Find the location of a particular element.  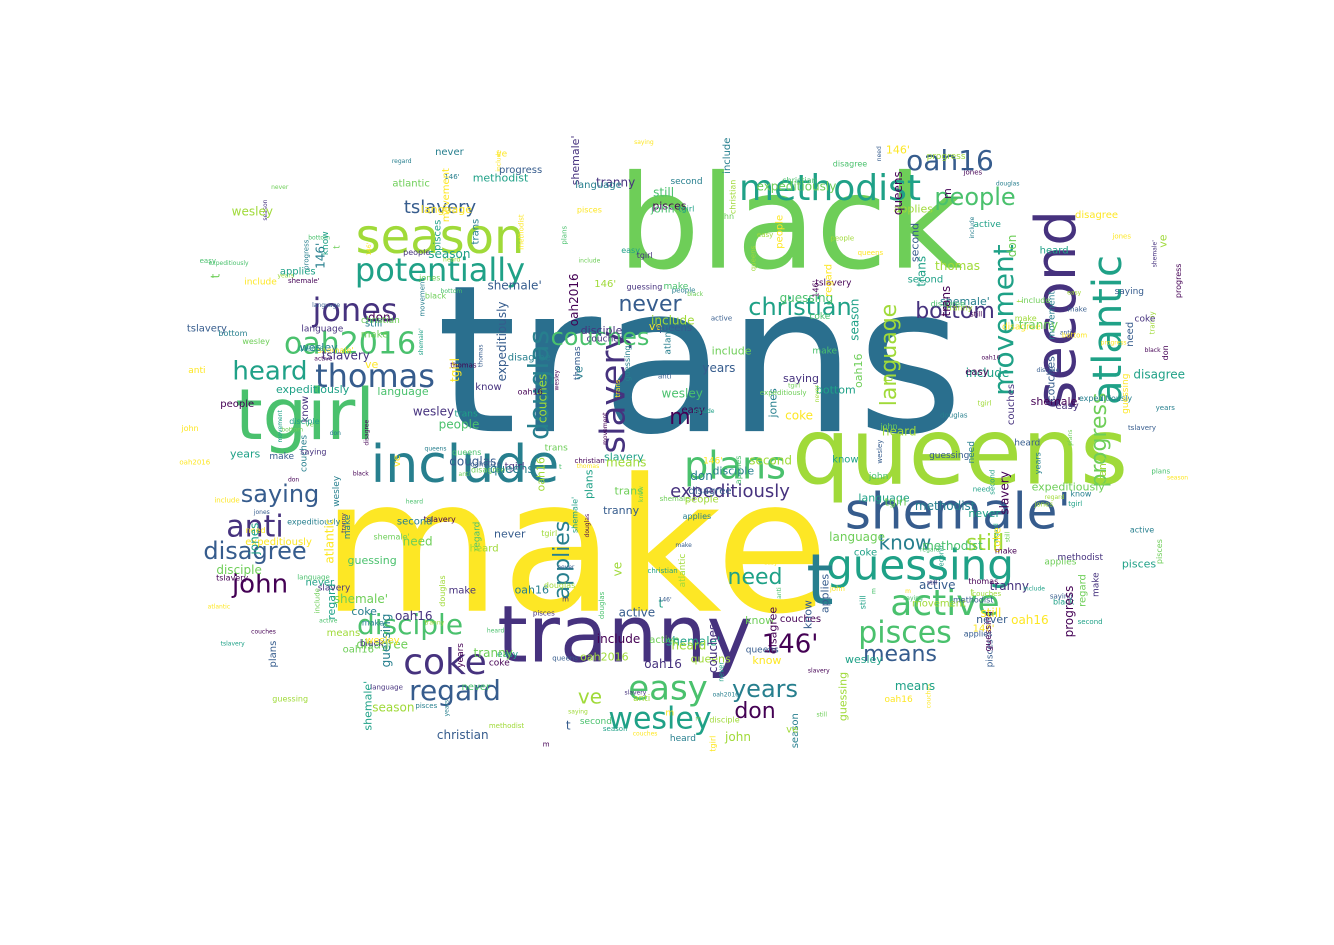

filler-word: thomas is located at coordinates (588, 466).